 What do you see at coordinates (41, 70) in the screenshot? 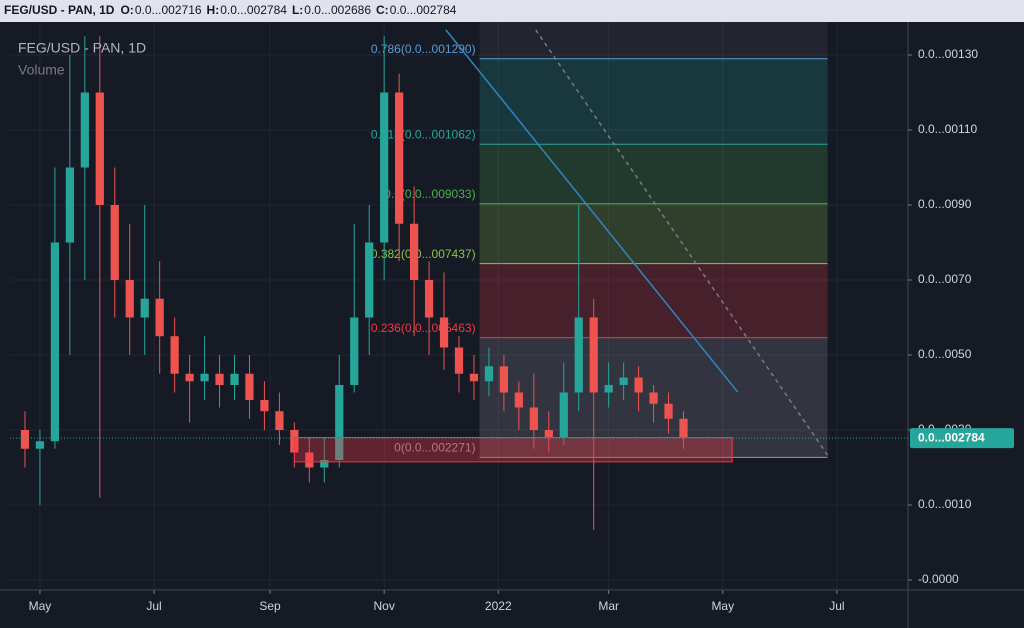
I see `chart-subtitle: Volume` at bounding box center [41, 70].